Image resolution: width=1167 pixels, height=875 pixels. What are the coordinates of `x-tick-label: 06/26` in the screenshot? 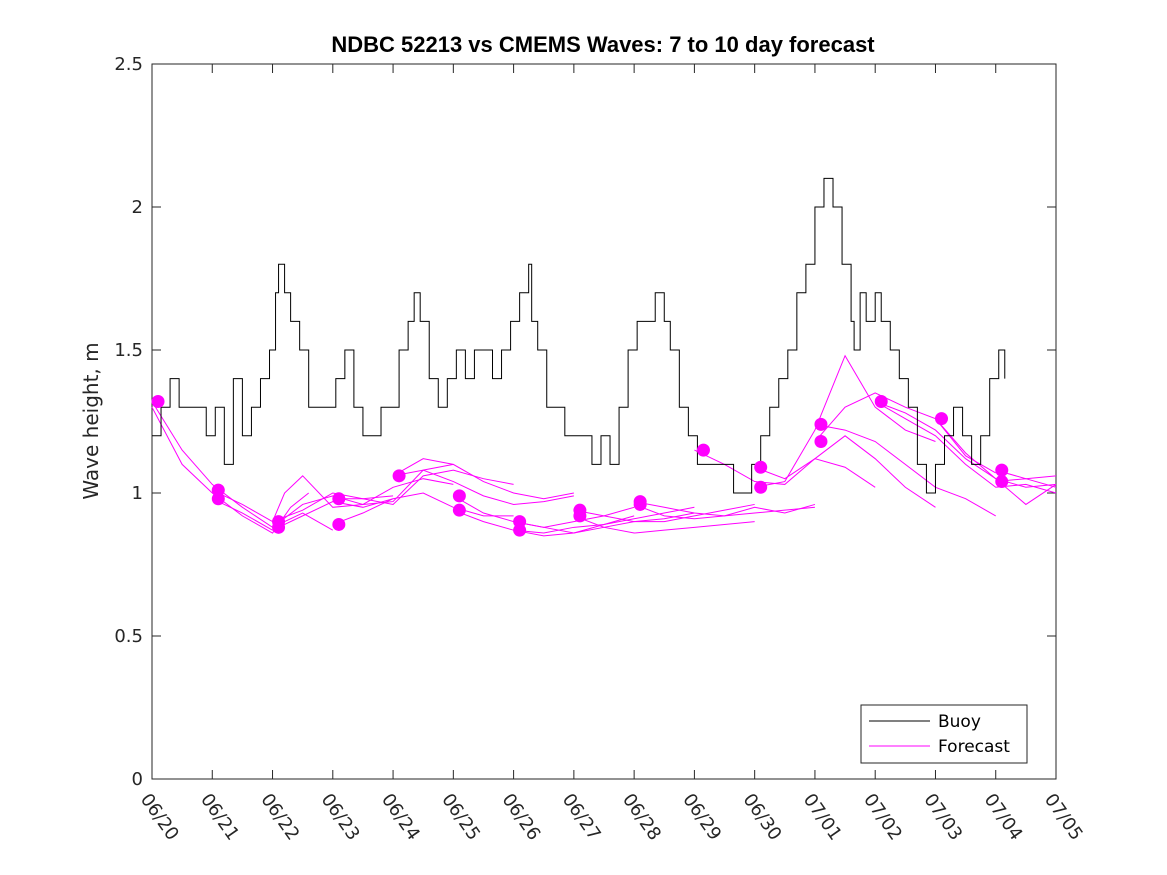 It's located at (521, 817).